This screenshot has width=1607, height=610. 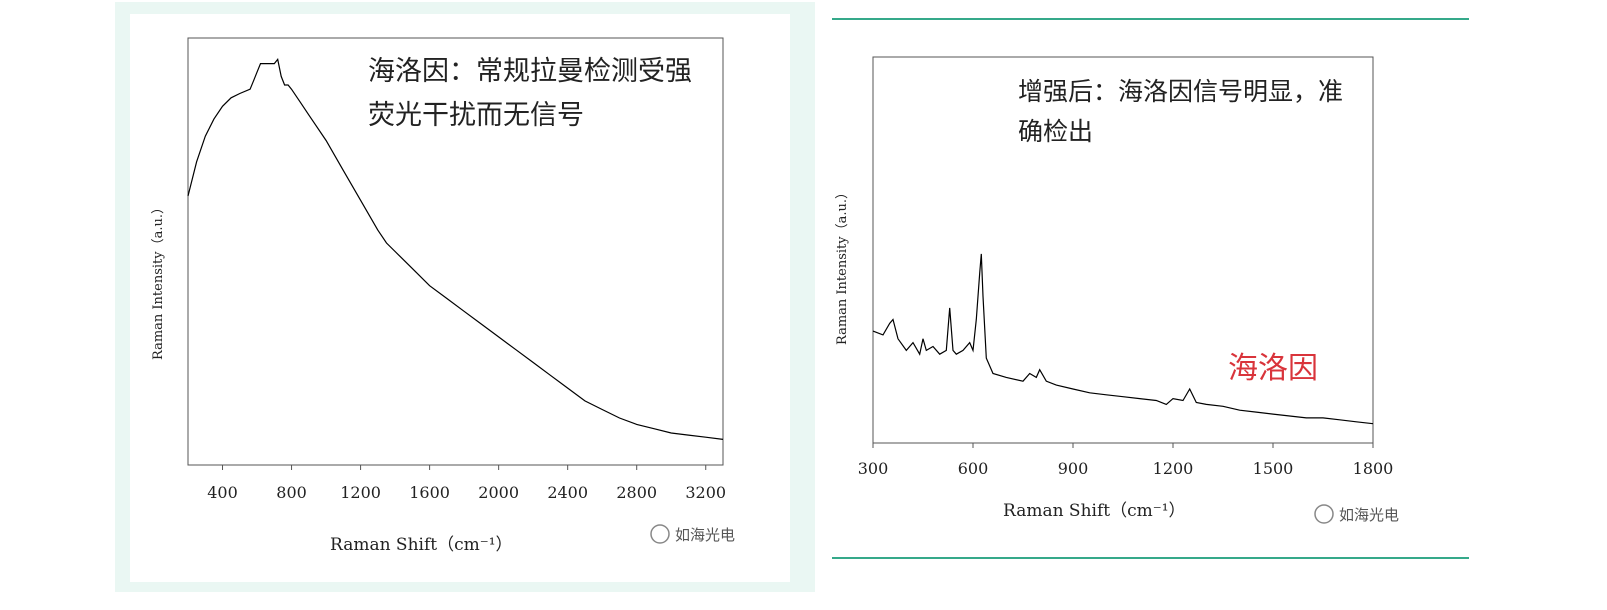 What do you see at coordinates (291, 492) in the screenshot?
I see `x-tick-label: 800` at bounding box center [291, 492].